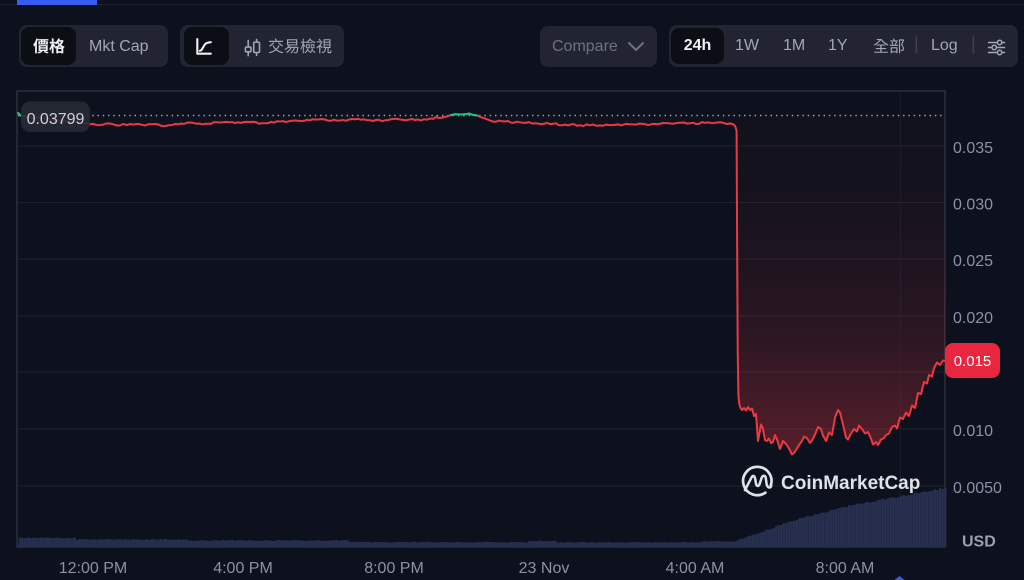 The height and width of the screenshot is (580, 1024). I want to click on svg-text: 4:00 PM, so click(243, 568).